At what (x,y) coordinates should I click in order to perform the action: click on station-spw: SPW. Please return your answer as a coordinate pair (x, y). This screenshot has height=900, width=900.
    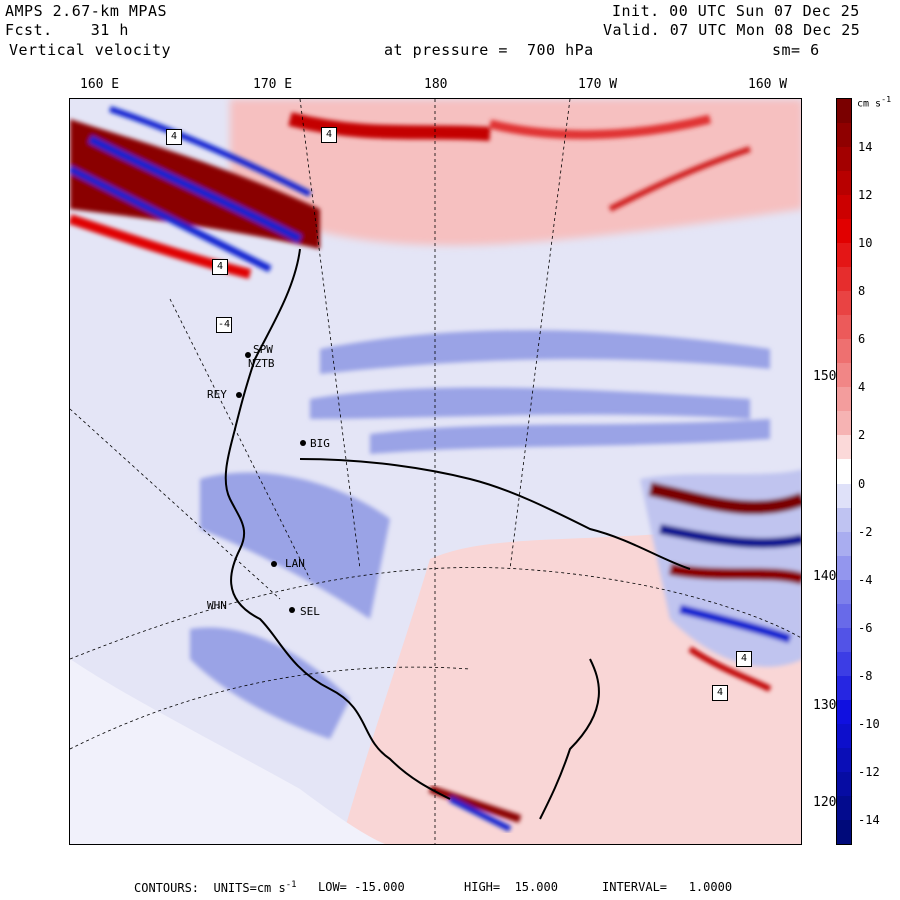
    Looking at the image, I should click on (263, 349).